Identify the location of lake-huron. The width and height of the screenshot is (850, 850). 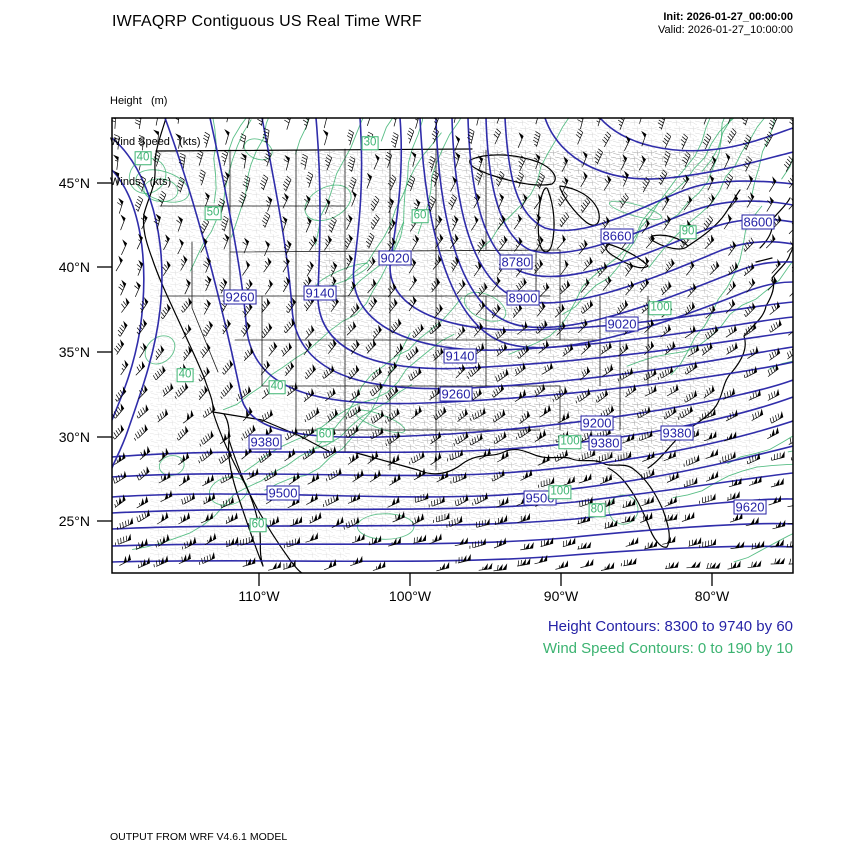
(579, 205).